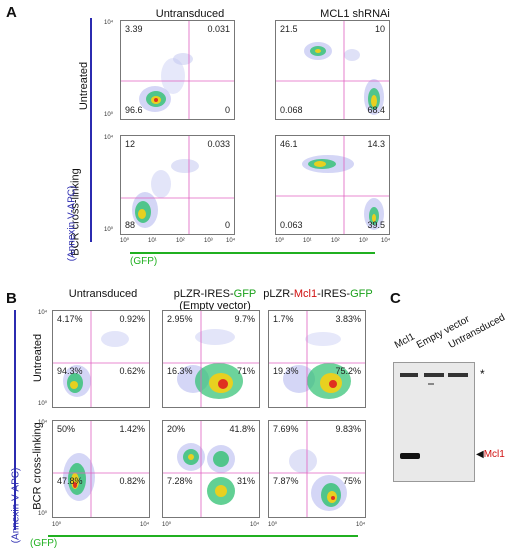 The image size is (520, 549). I want to click on panel-a-row-title-1: Untreated, so click(84, 86).